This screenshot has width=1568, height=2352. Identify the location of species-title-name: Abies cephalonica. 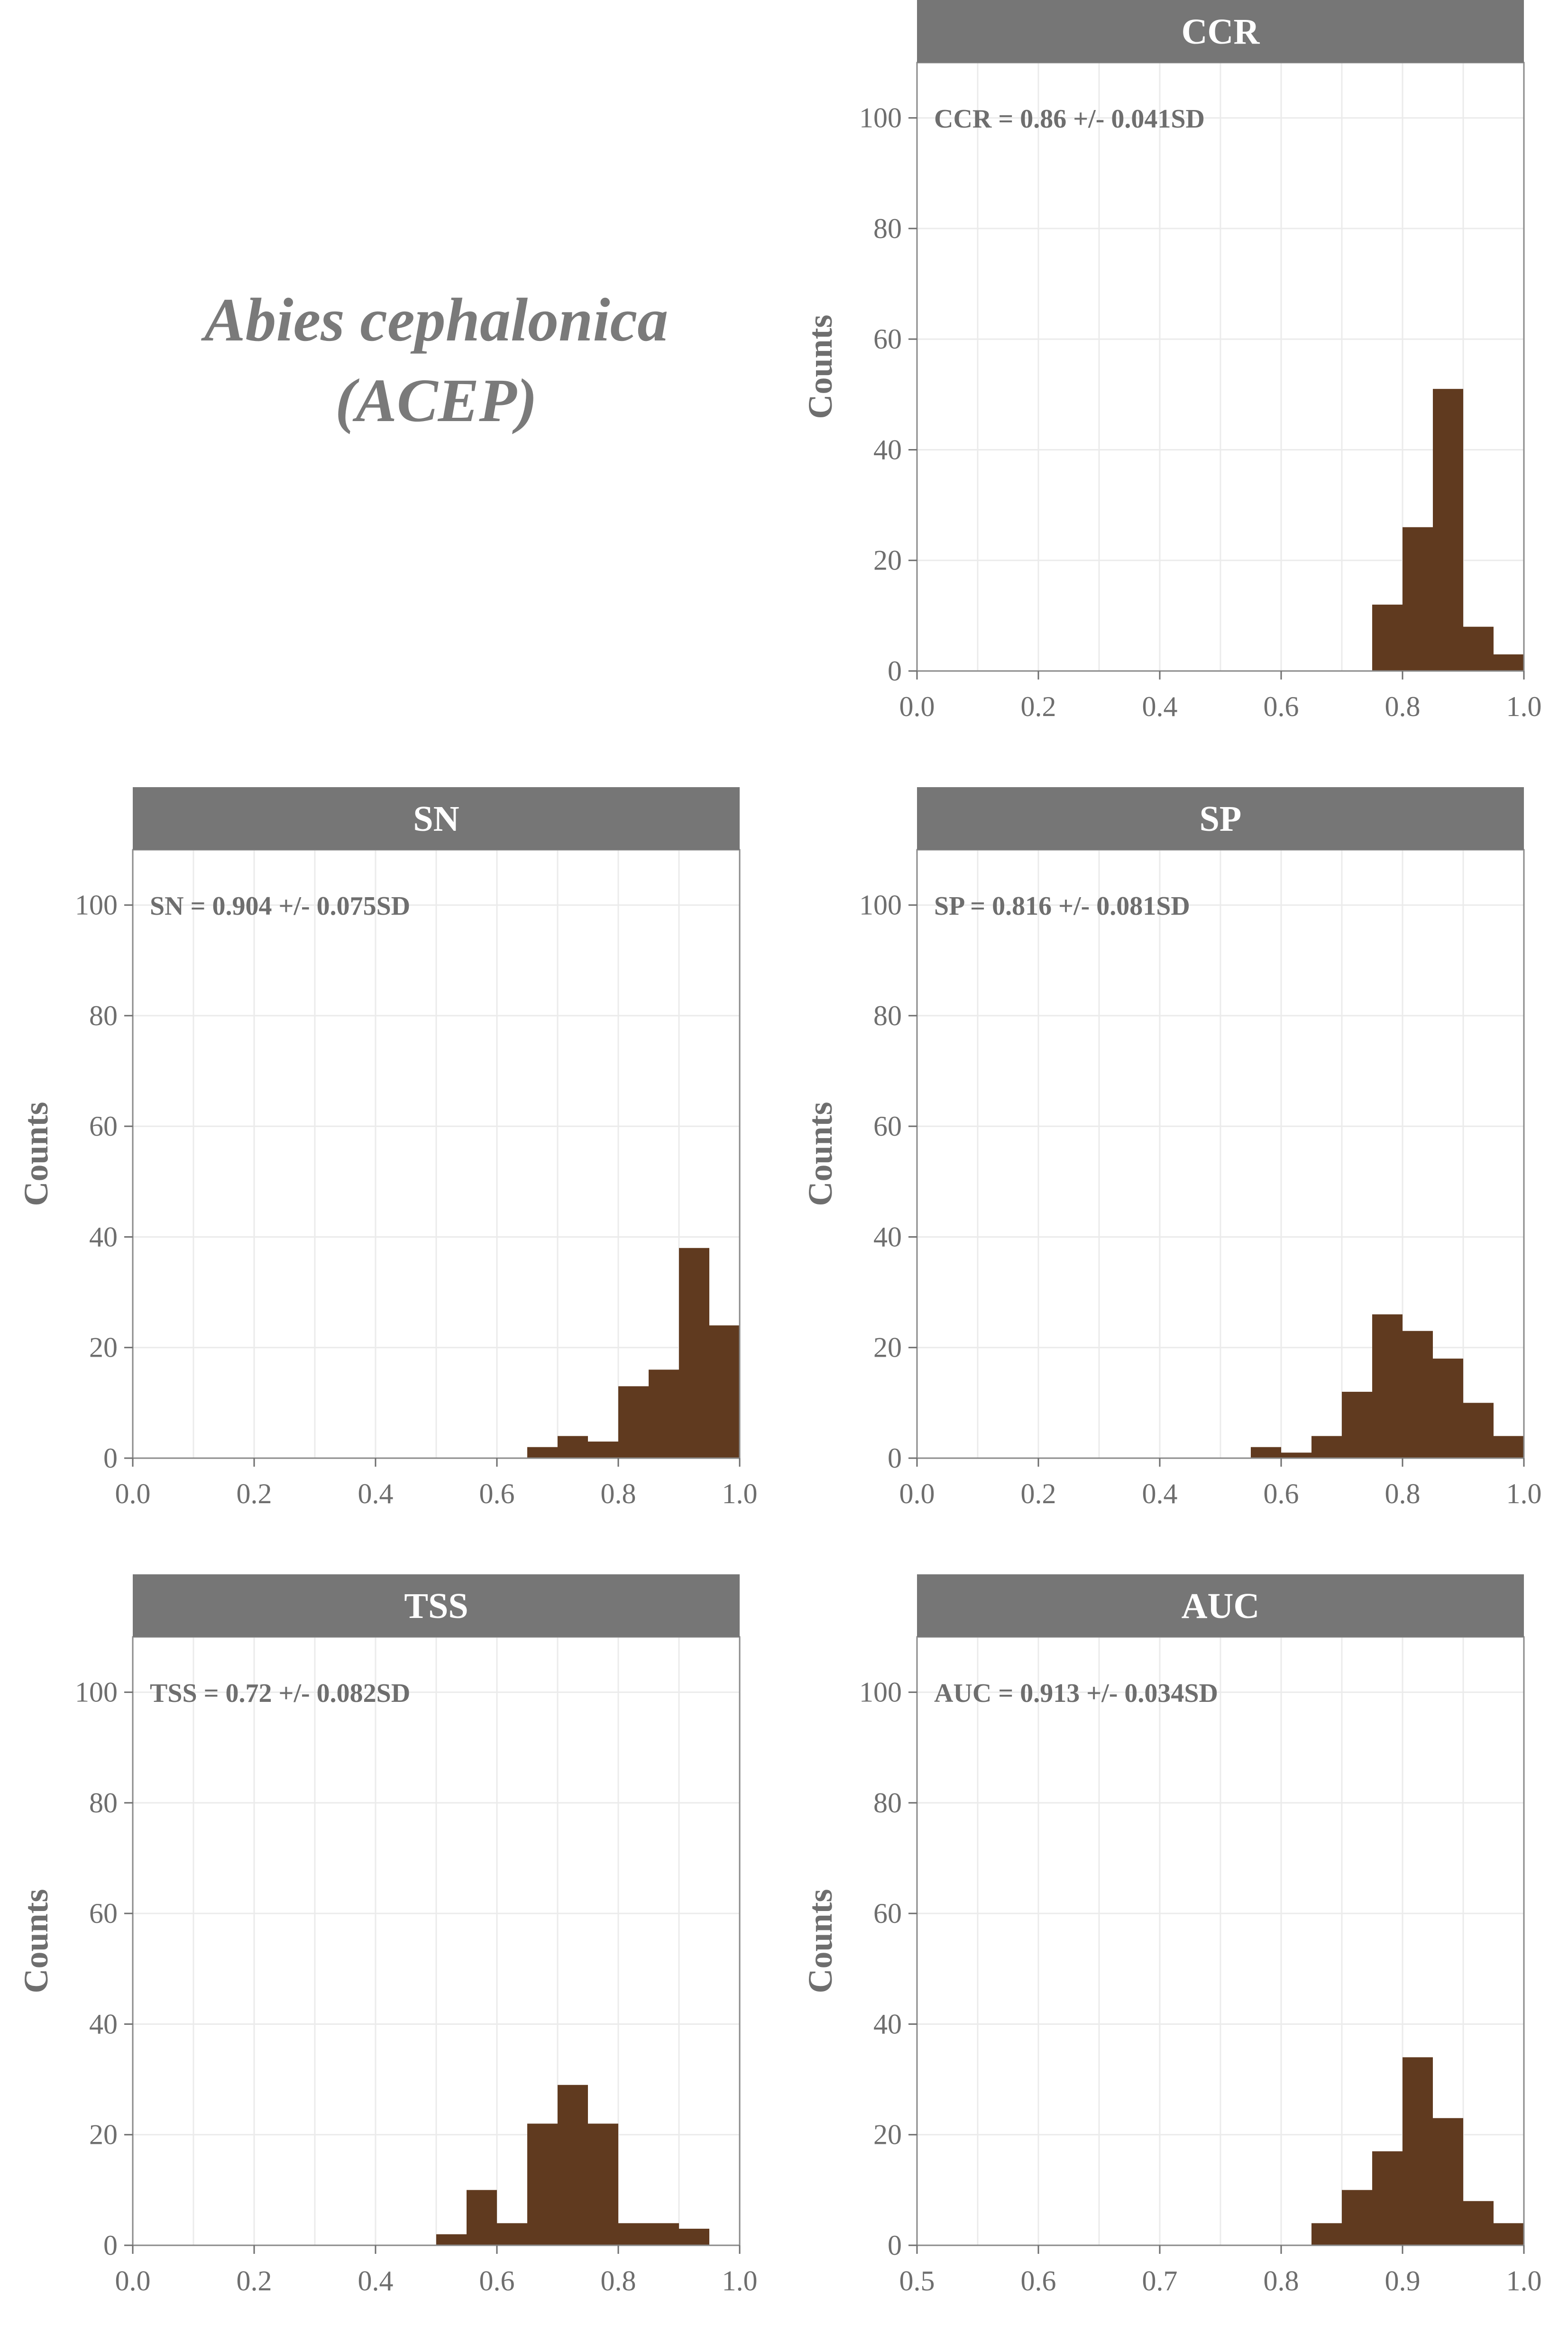
(436, 320).